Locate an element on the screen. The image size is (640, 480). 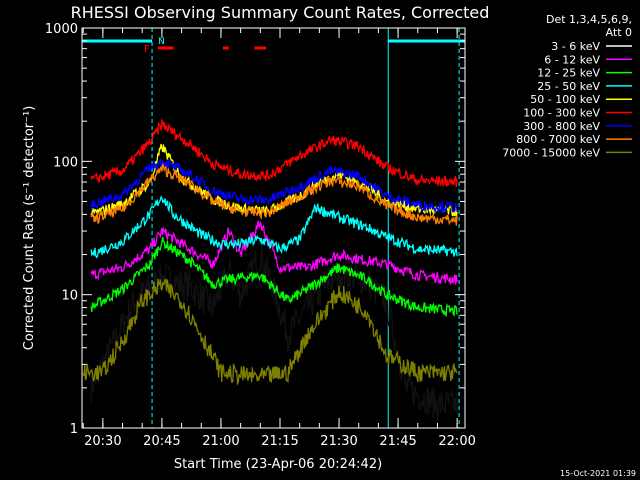
generated-timestamp: 15-Oct-2021 01:39 is located at coordinates (598, 473).